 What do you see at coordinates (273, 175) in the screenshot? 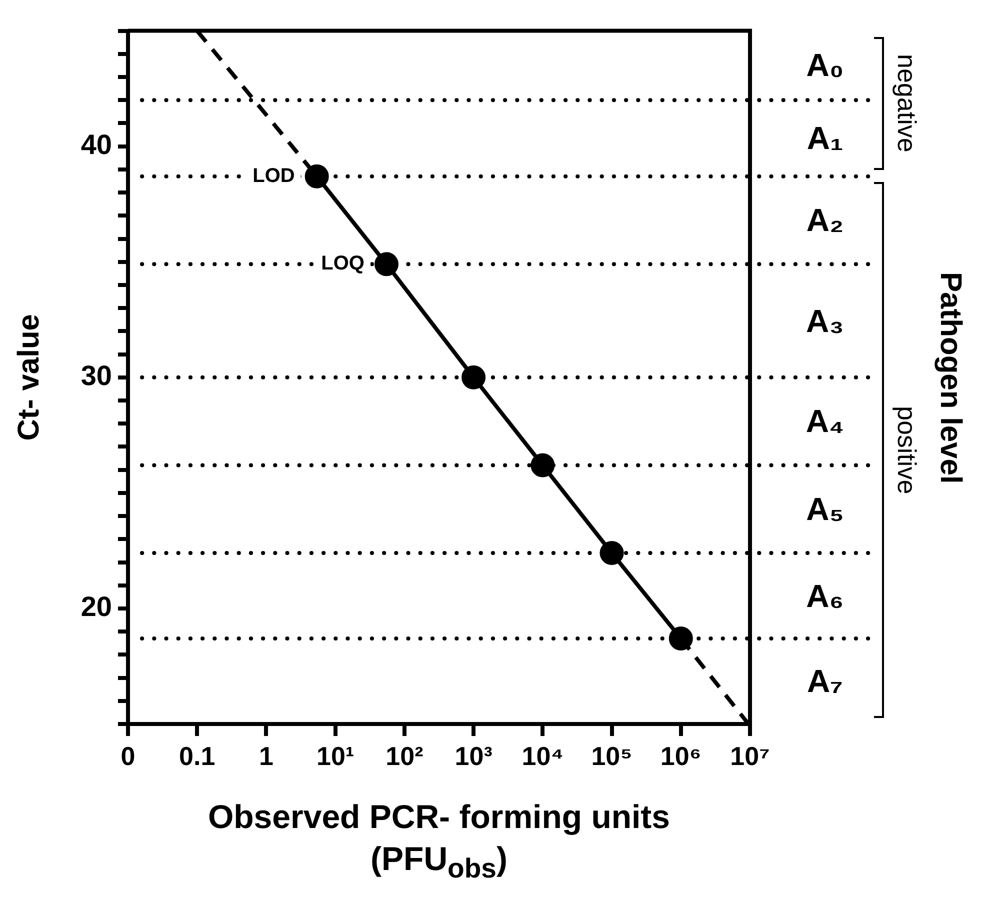
I see `annotation: LOD` at bounding box center [273, 175].